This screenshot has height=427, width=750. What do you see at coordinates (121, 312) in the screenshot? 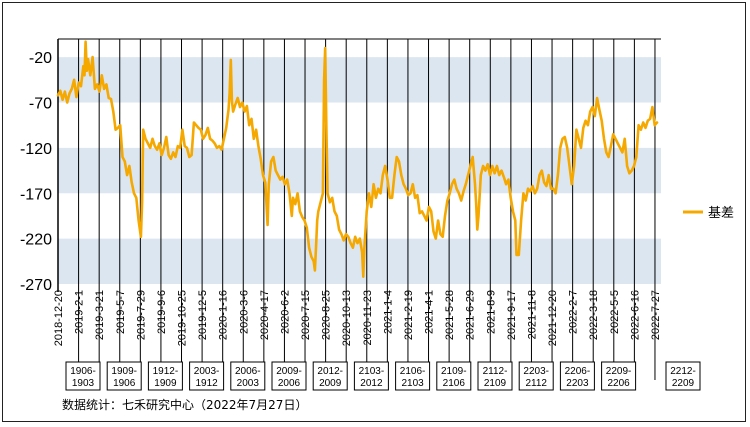
I see `x-tick-label: 2019-5-7` at bounding box center [121, 312].